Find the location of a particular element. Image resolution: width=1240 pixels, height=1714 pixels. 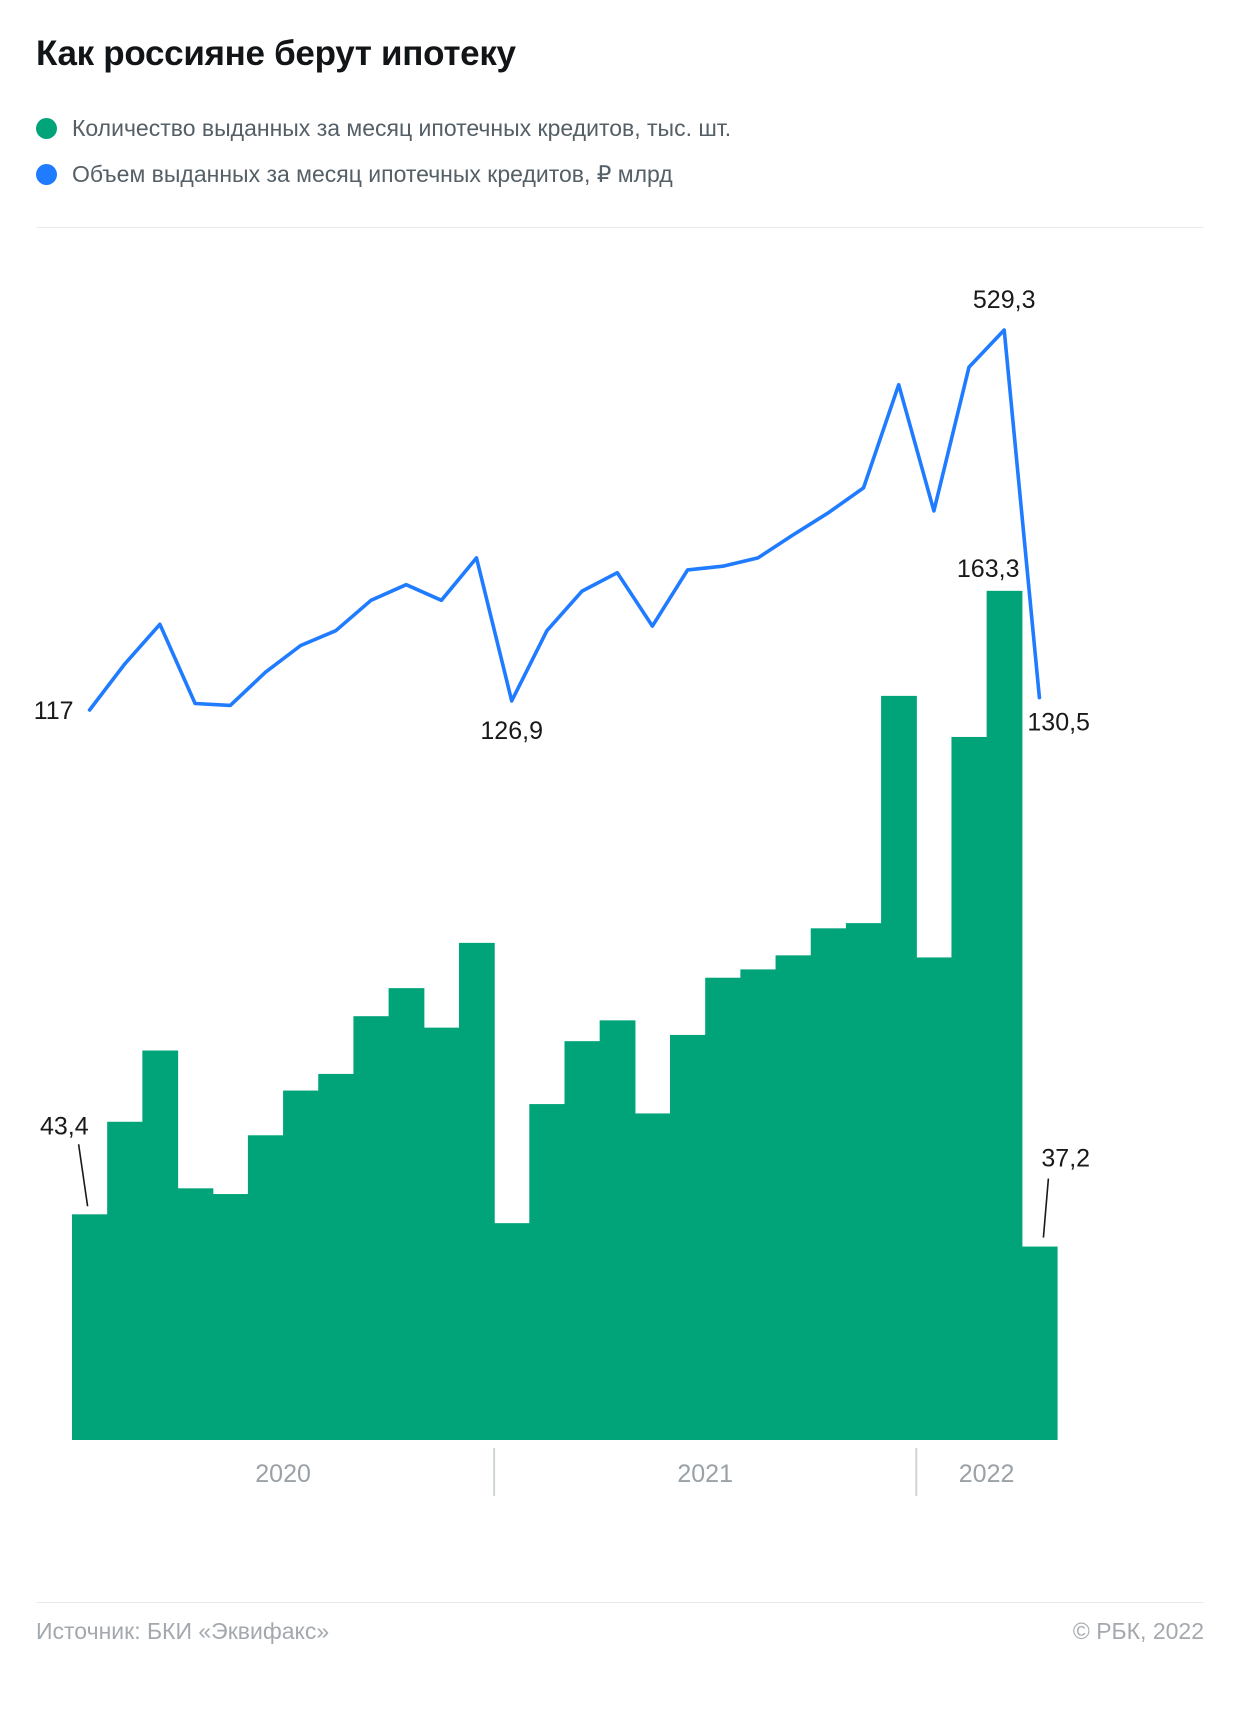

footer: Источник: БКИ «Эквифакс» © РБК, 2022 is located at coordinates (620, 1631).